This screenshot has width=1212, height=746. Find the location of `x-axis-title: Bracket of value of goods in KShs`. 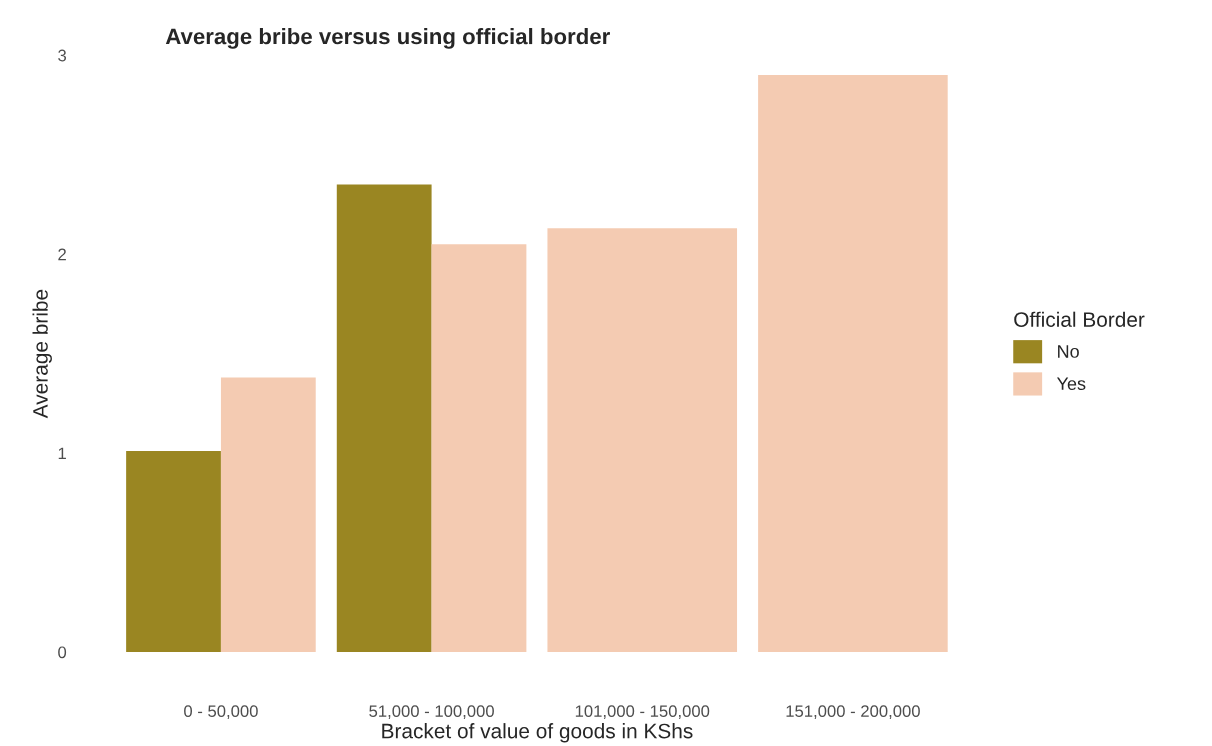

x-axis-title: Bracket of value of goods in KShs is located at coordinates (537, 733).